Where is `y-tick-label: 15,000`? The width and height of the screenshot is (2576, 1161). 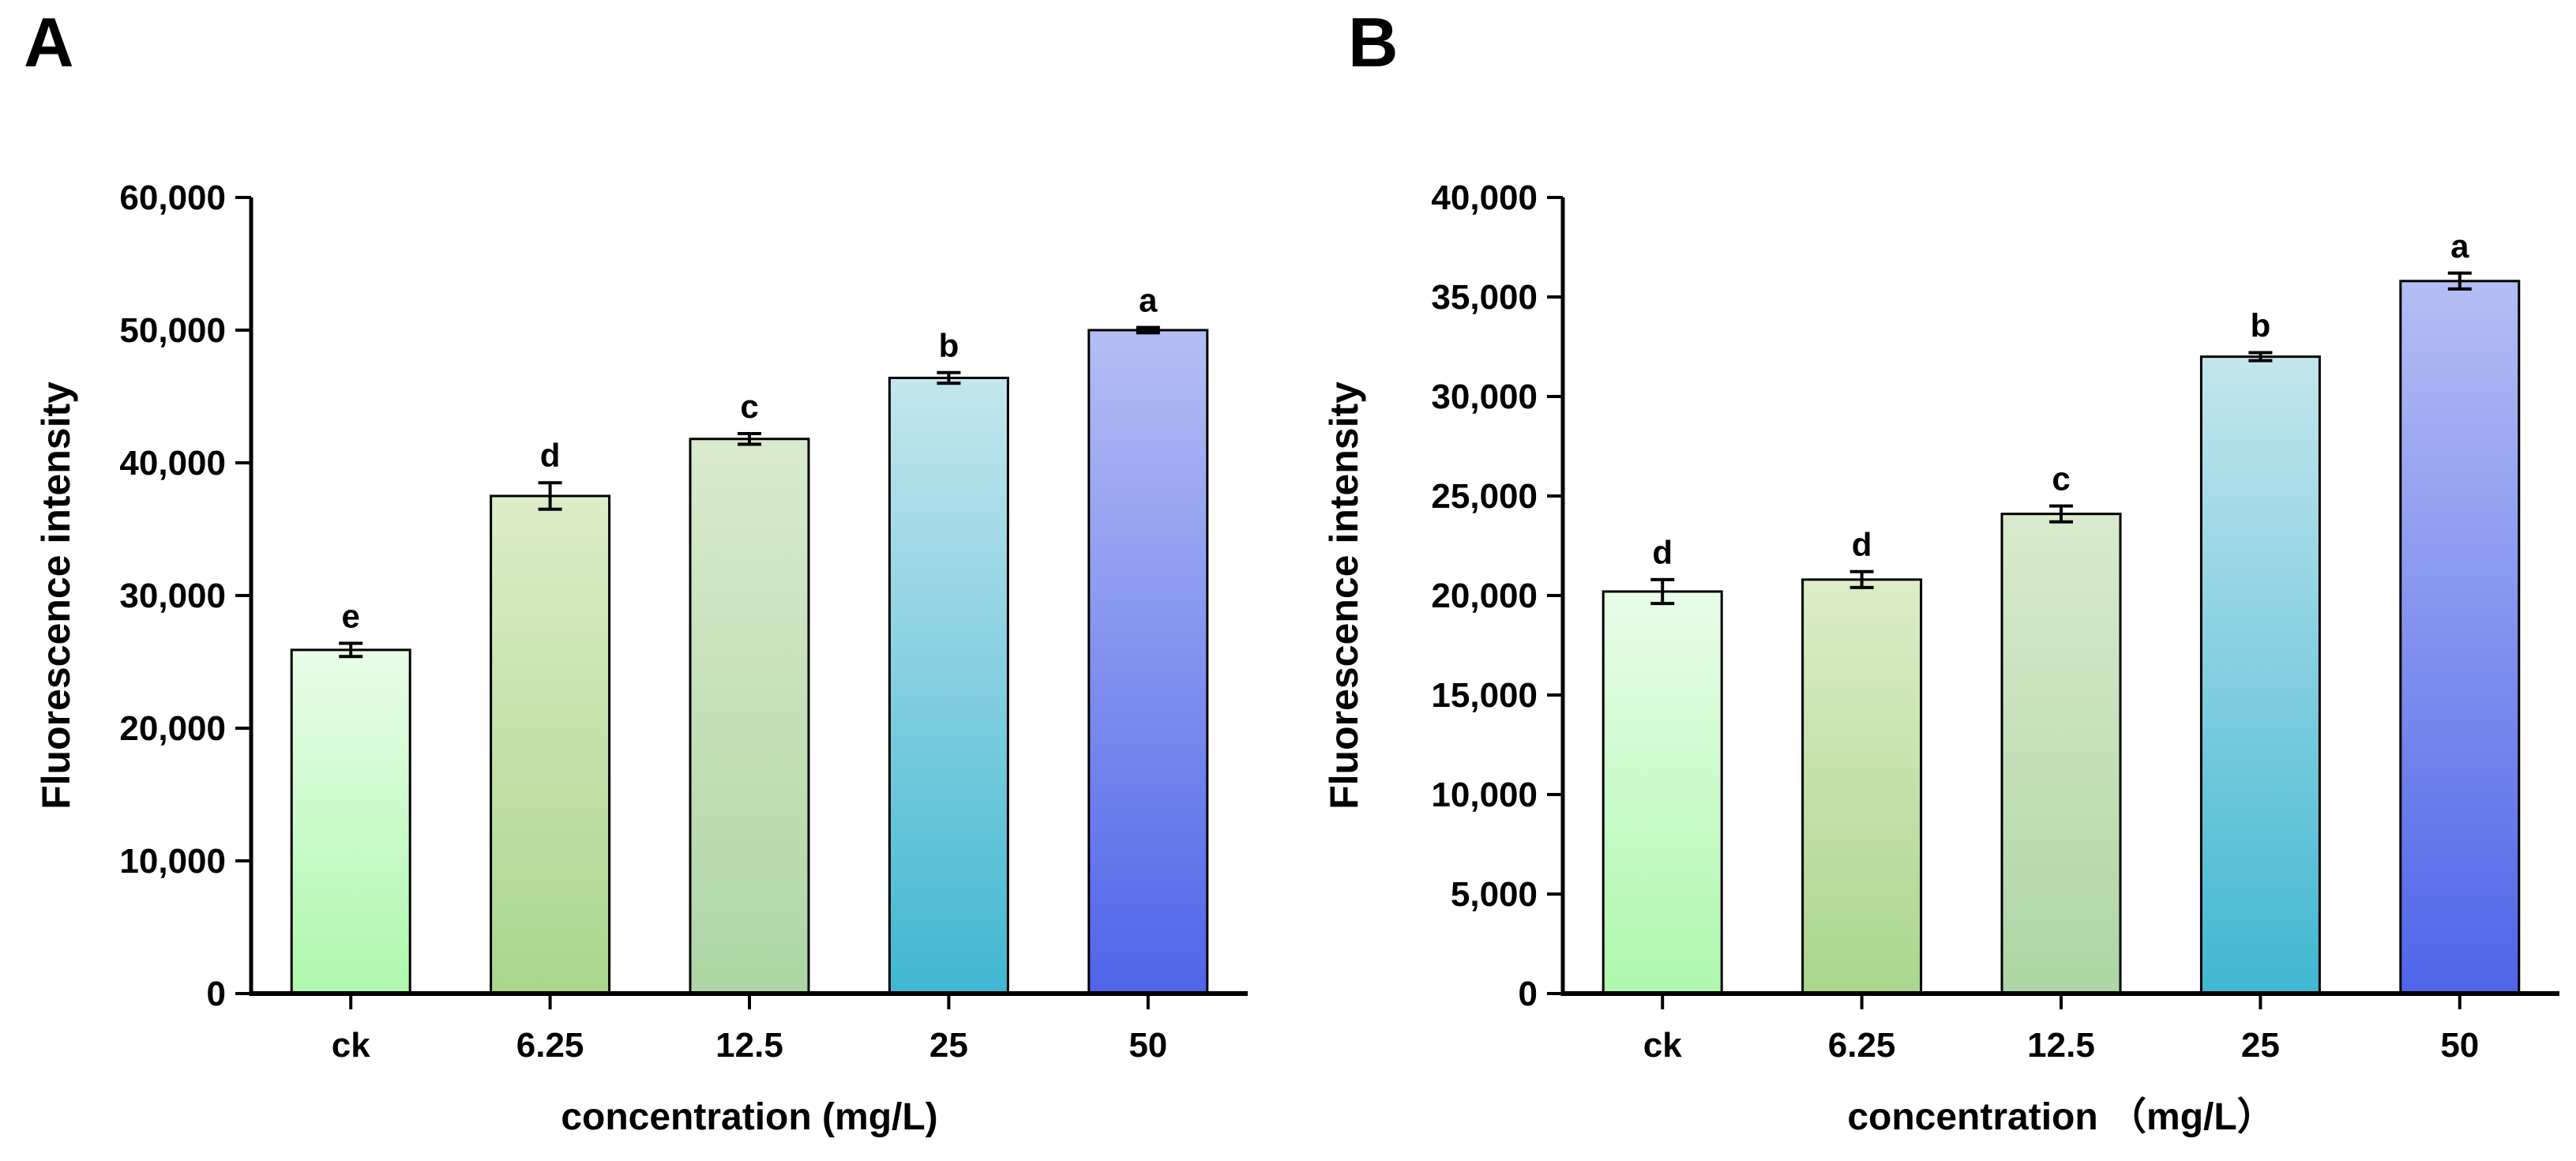
y-tick-label: 15,000 is located at coordinates (1484, 696).